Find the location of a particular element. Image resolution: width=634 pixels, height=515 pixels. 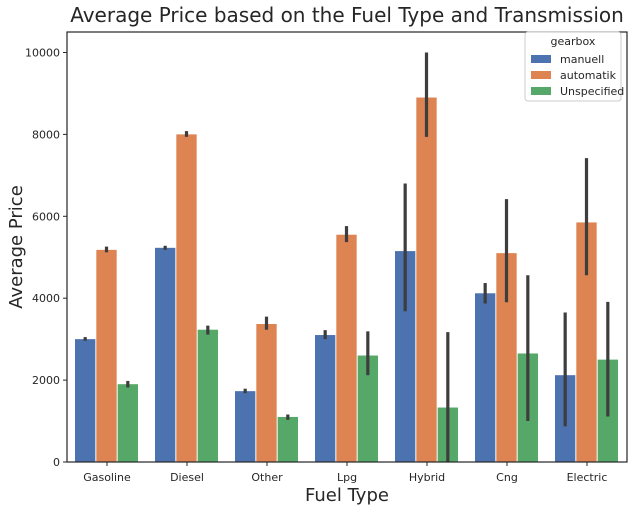

bar-automatik-cng is located at coordinates (506, 357).